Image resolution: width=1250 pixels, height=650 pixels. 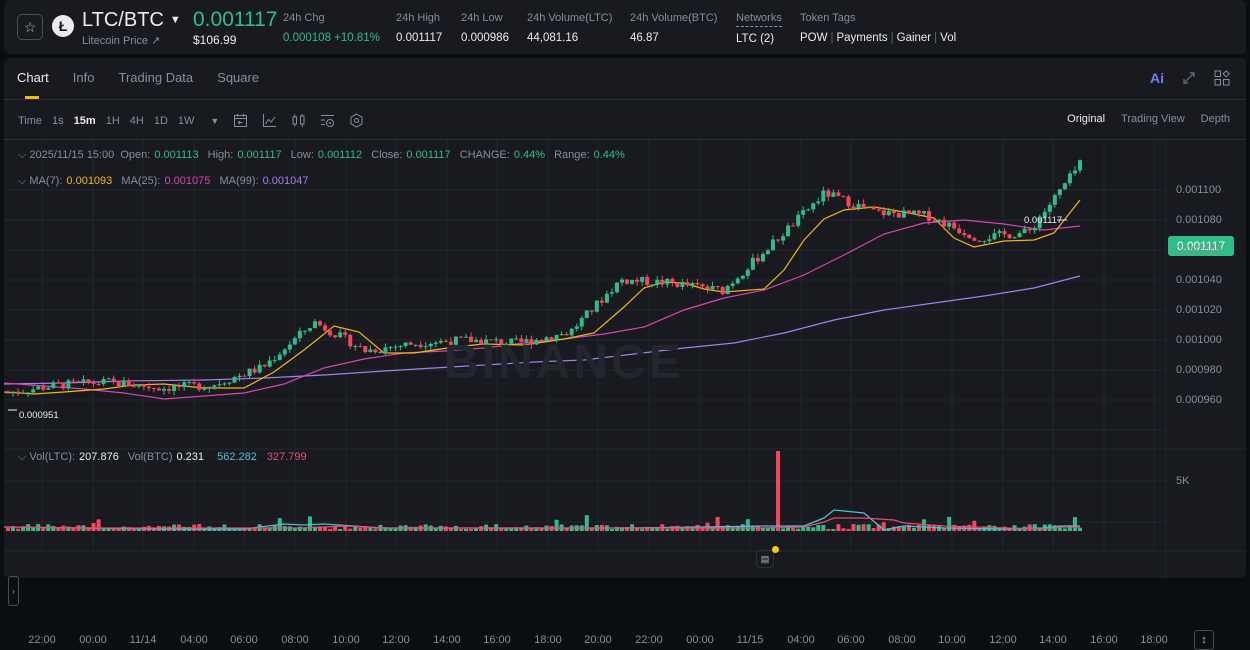 What do you see at coordinates (564, 362) in the screenshot?
I see `watermark: BINANCE` at bounding box center [564, 362].